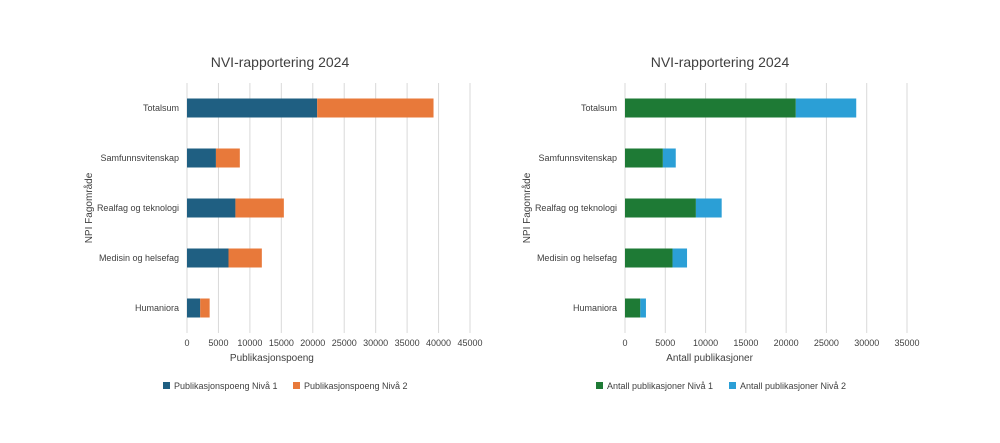 The width and height of the screenshot is (1000, 443). Describe the element at coordinates (469, 343) in the screenshot. I see `x-tick-label: 45000` at that location.